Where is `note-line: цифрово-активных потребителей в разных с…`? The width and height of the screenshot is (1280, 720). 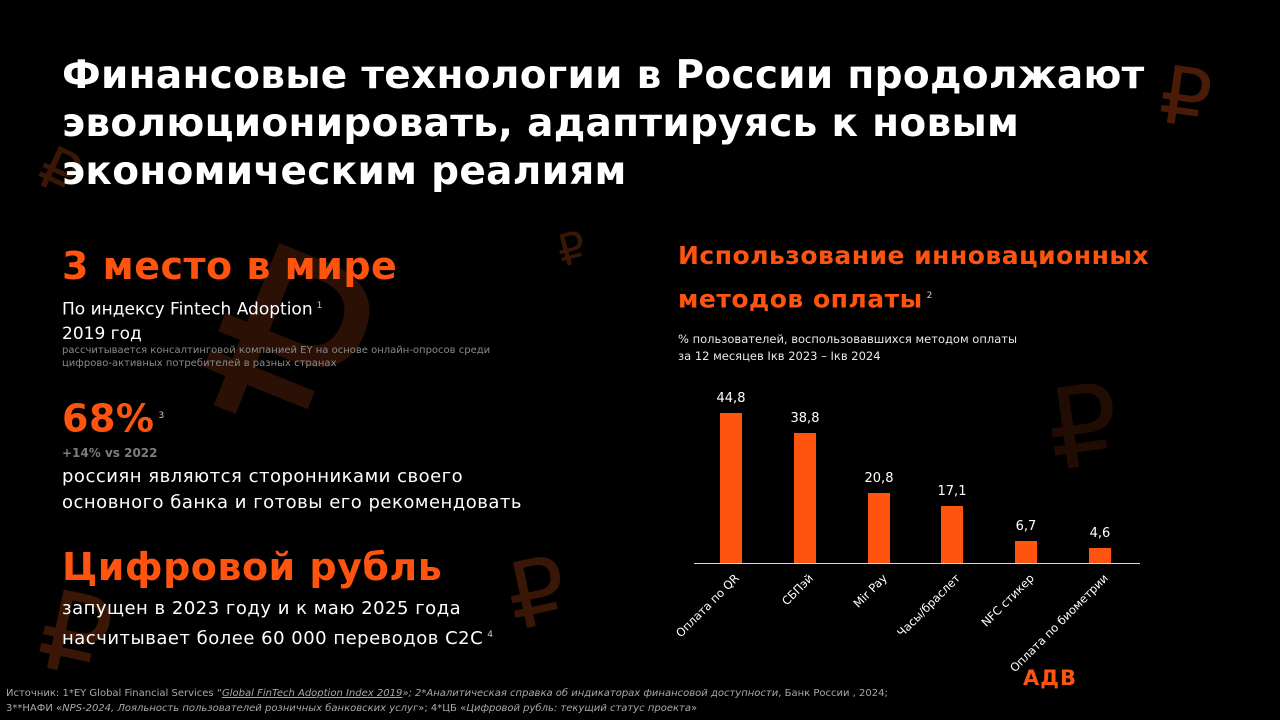
note-line: цифрово-активных потребителей в разных с… is located at coordinates (199, 363).